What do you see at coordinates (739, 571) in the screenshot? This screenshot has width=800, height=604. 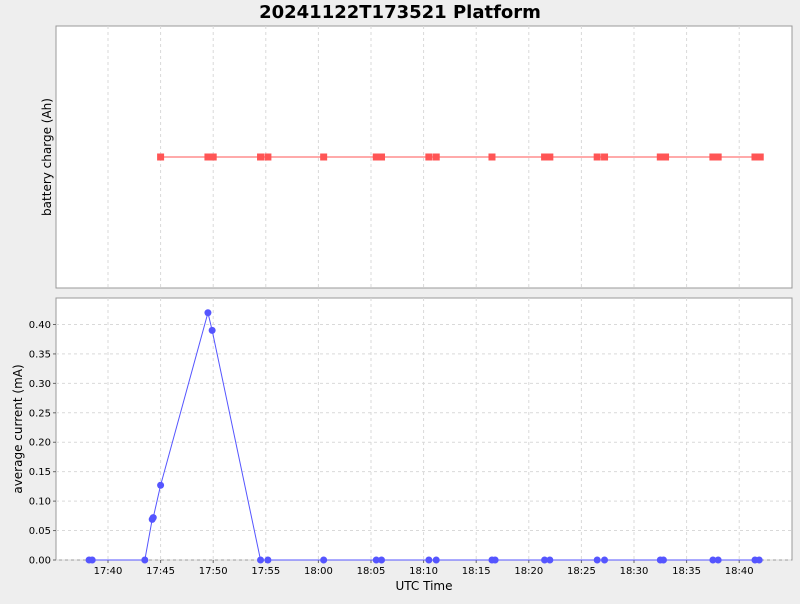 I see `x-tick-label: 18:40` at bounding box center [739, 571].